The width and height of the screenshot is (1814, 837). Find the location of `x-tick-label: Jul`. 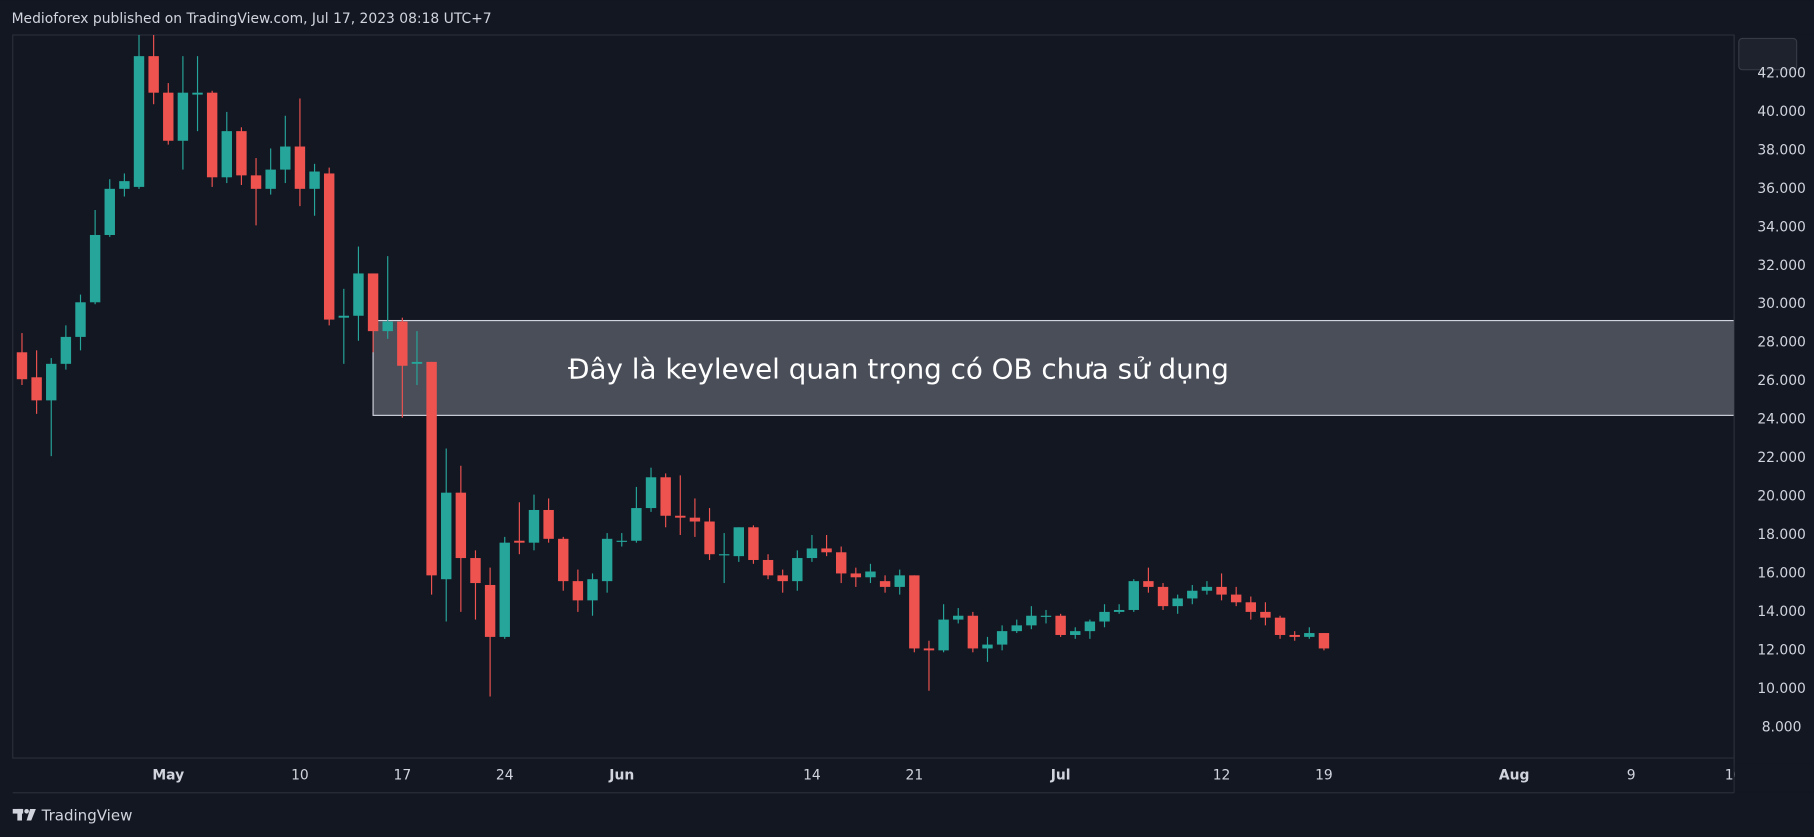

x-tick-label: Jul is located at coordinates (1060, 775).